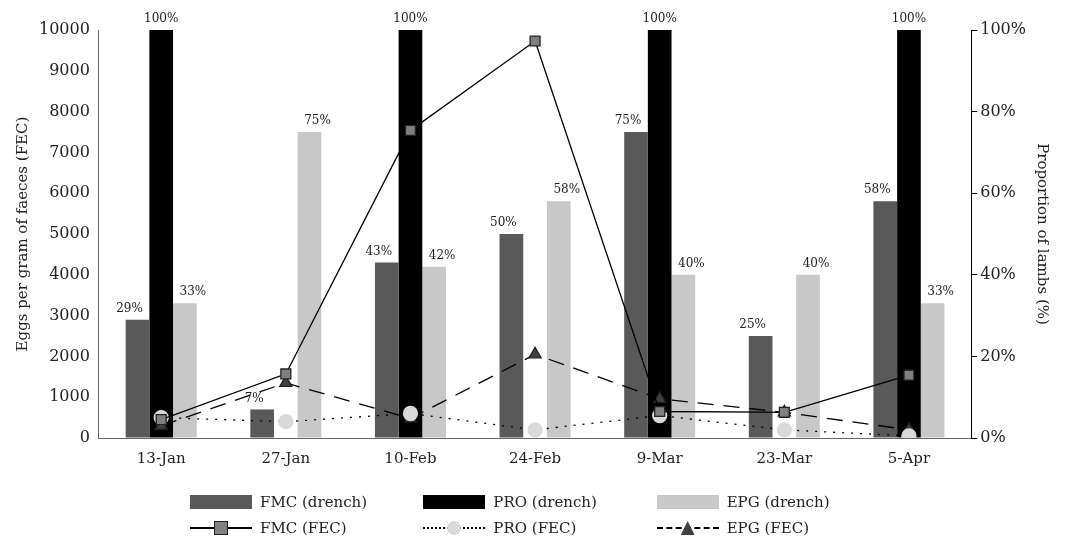 This screenshot has width=1065, height=552. What do you see at coordinates (993, 437) in the screenshot?
I see `y2-tick-label: 0%` at bounding box center [993, 437].